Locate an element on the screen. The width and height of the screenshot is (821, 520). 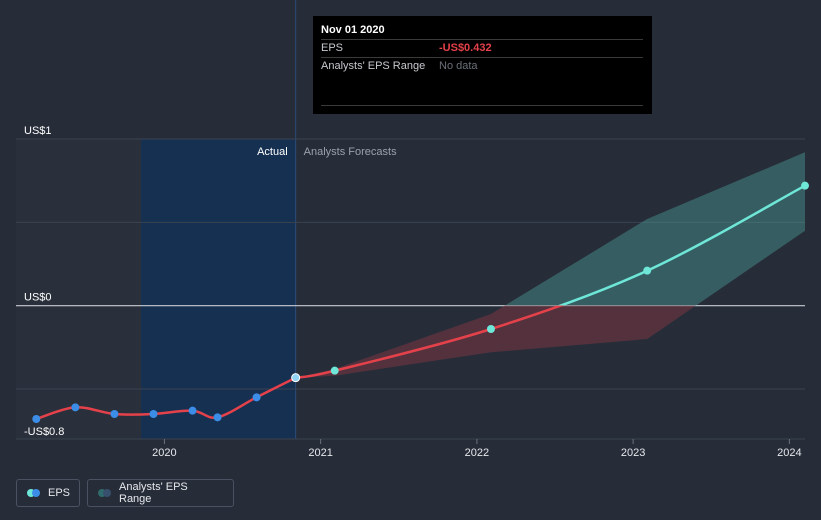
tooltip-row-eps: EPS -US$0.432 is located at coordinates (482, 48).